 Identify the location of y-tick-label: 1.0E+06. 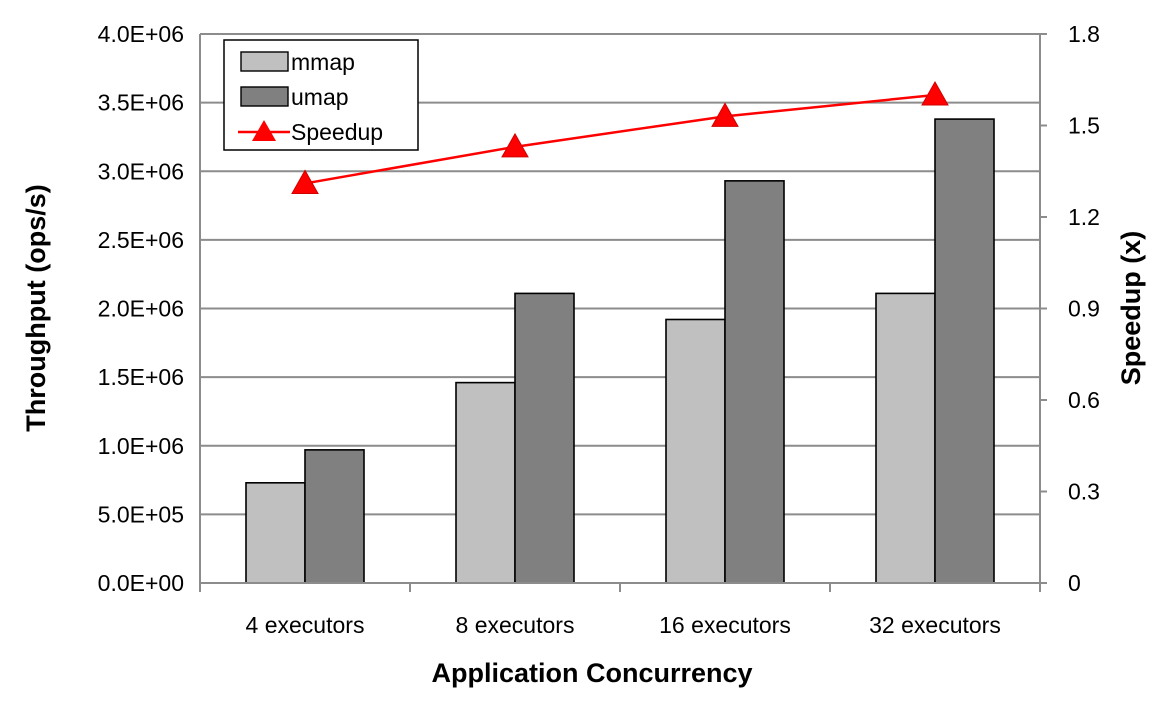
(141, 446).